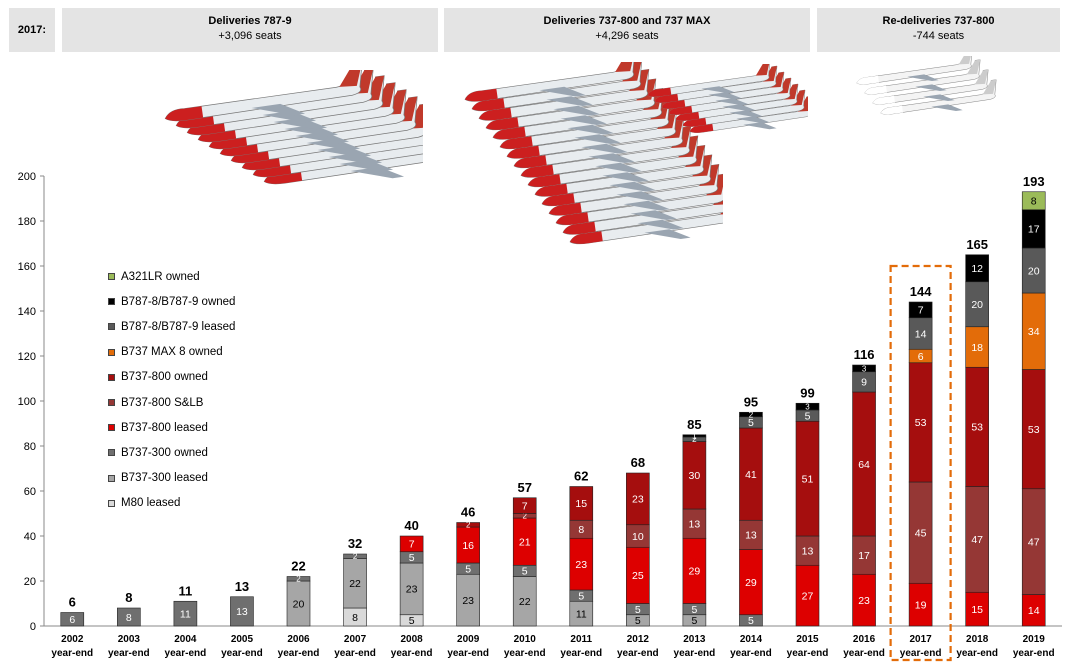 The width and height of the screenshot is (1068, 664). I want to click on x-tick-label: 2010, so click(525, 639).